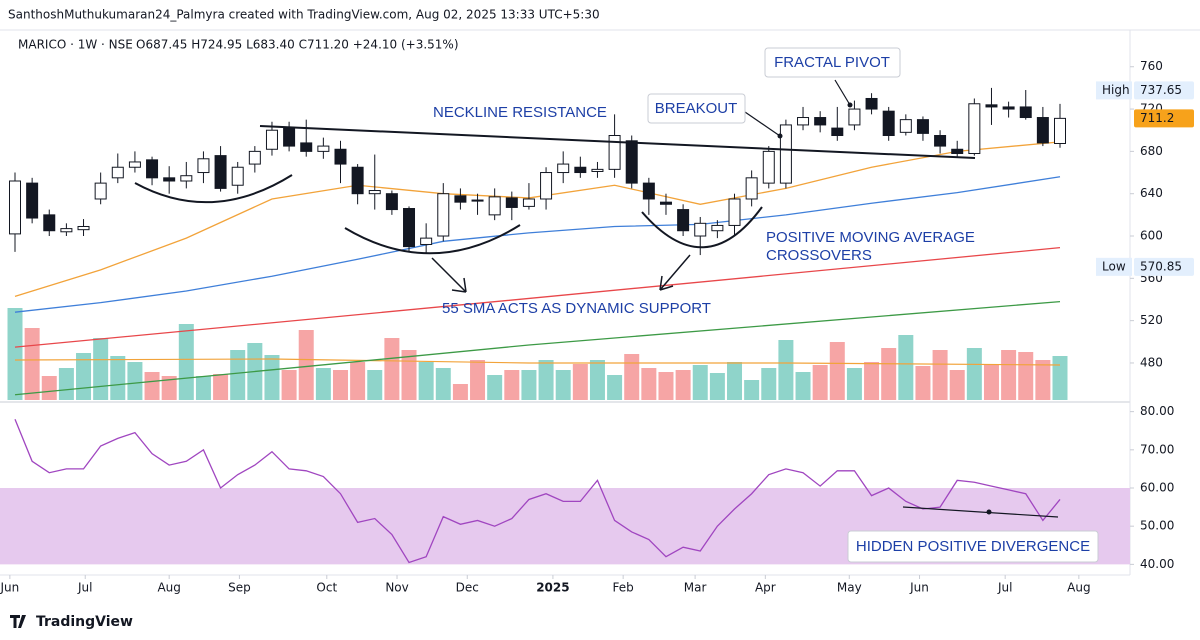 This screenshot has height=640, width=1200. I want to click on rsi-tick-label: 50.00, so click(1157, 526).